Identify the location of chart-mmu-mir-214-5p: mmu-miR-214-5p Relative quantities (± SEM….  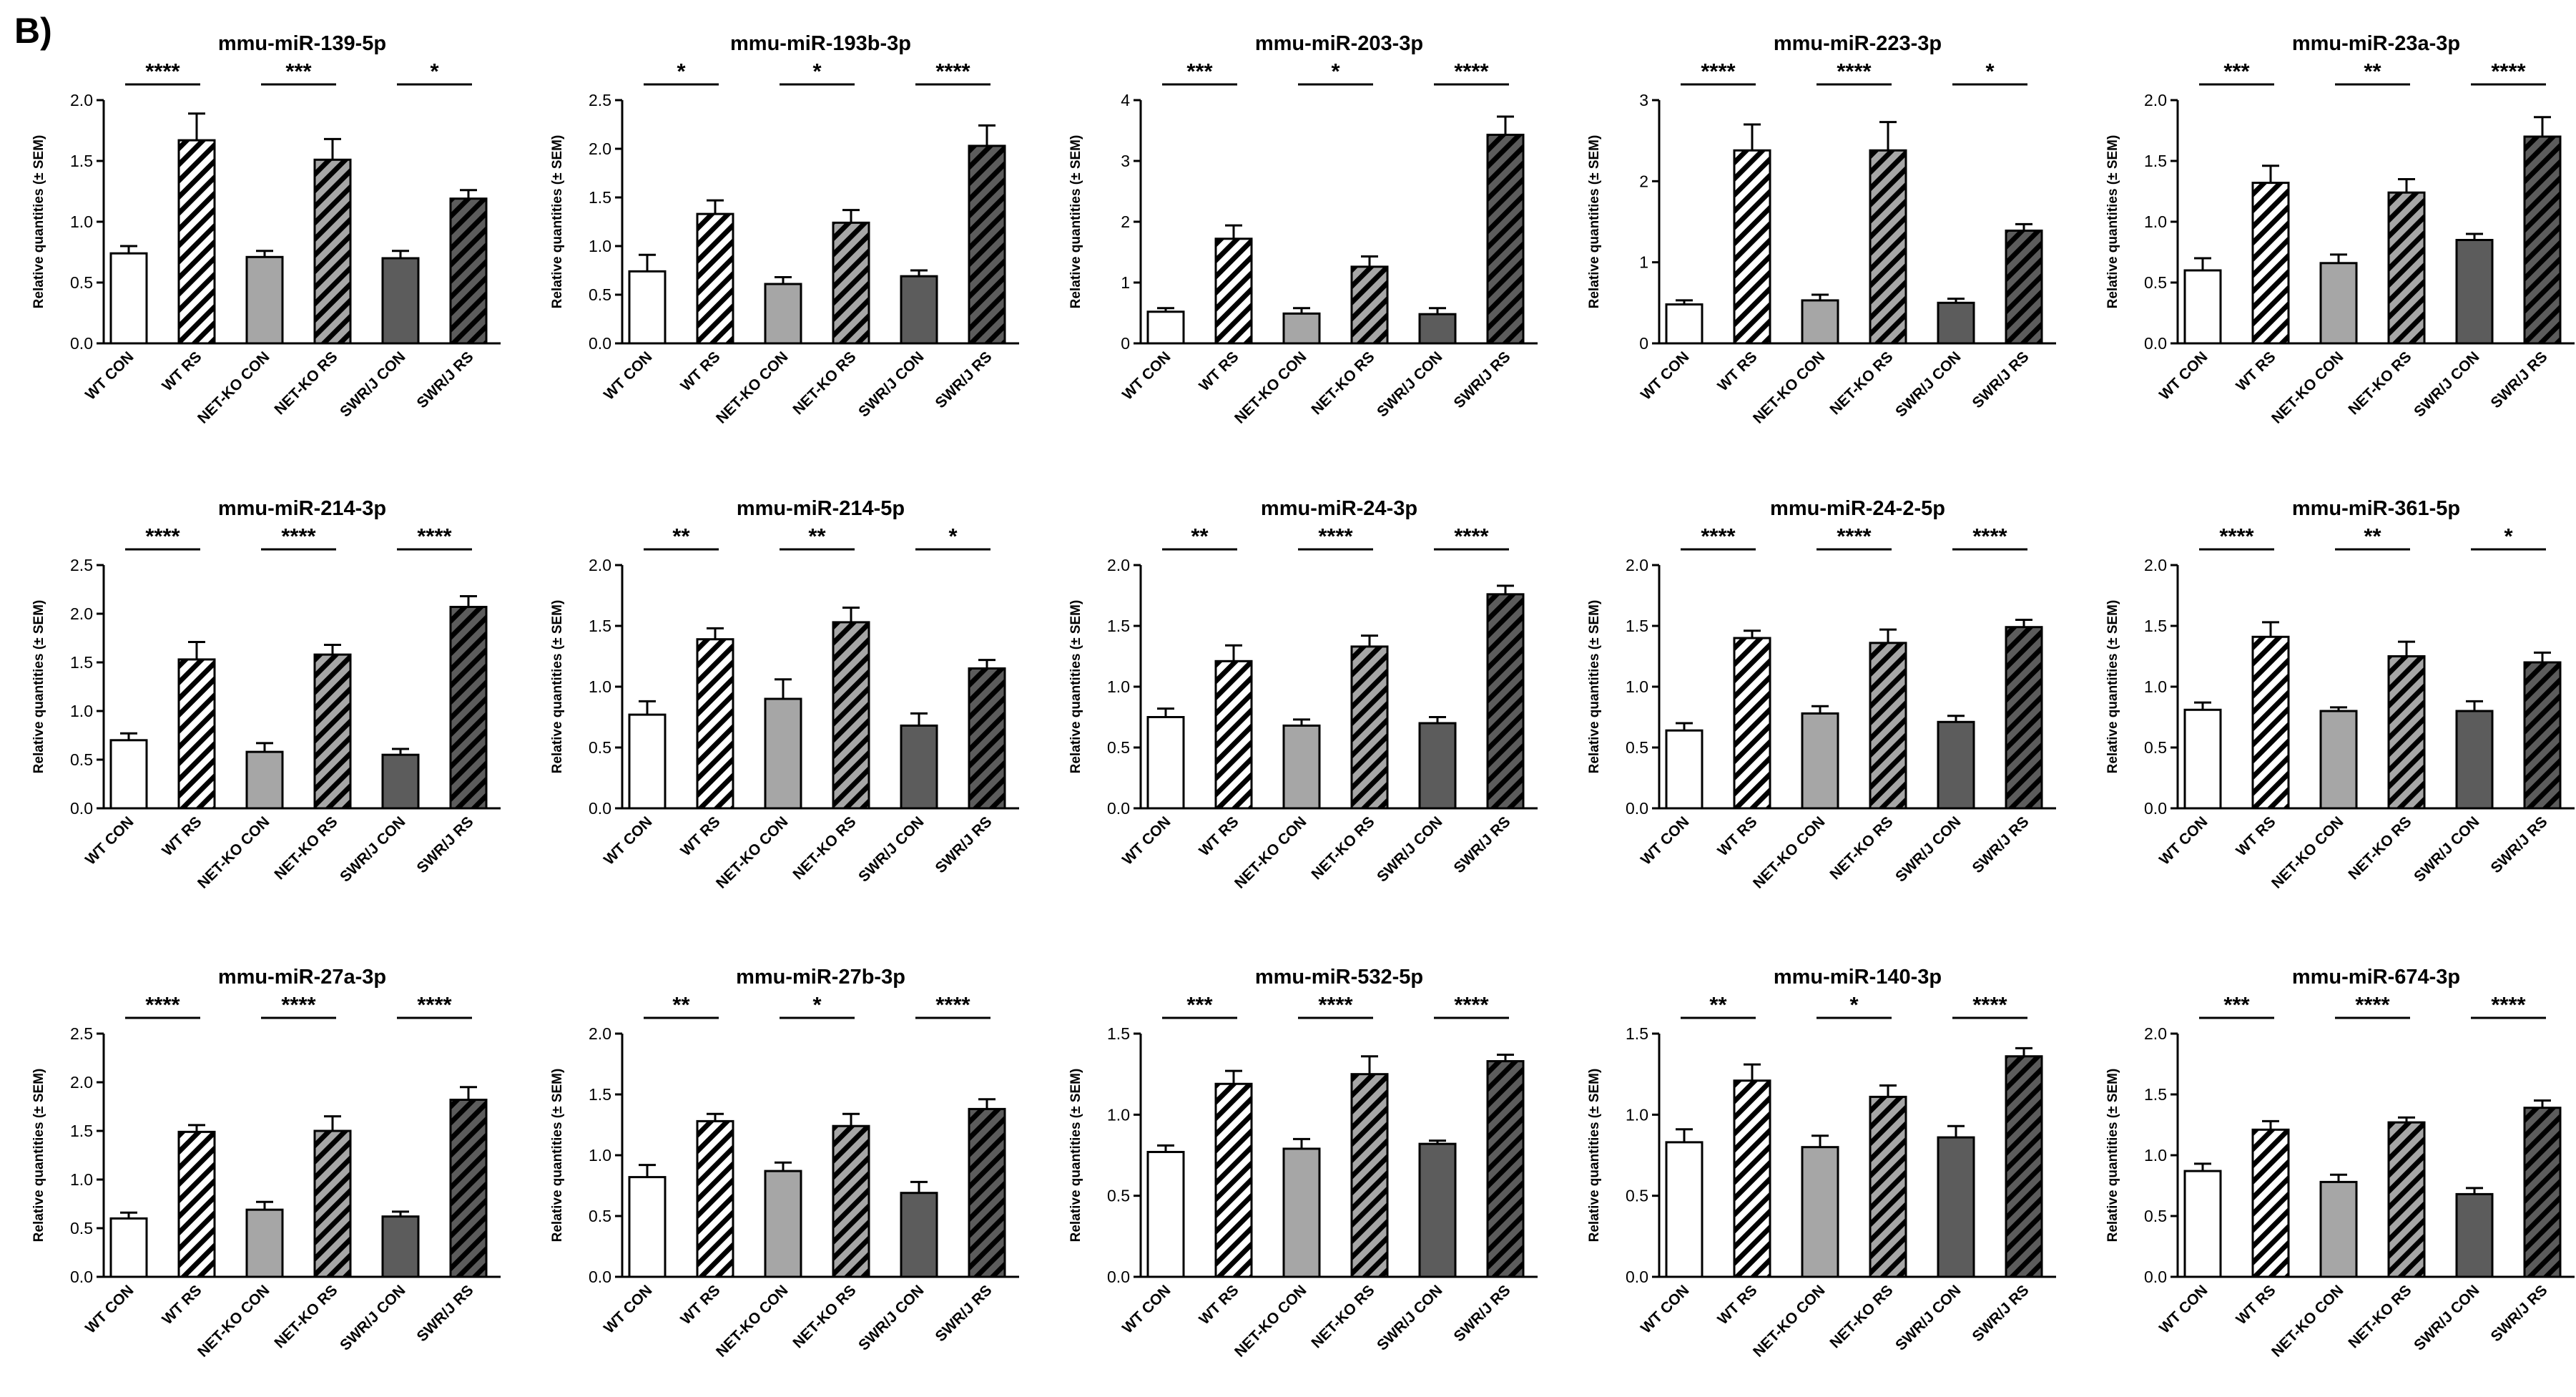
(785, 694).